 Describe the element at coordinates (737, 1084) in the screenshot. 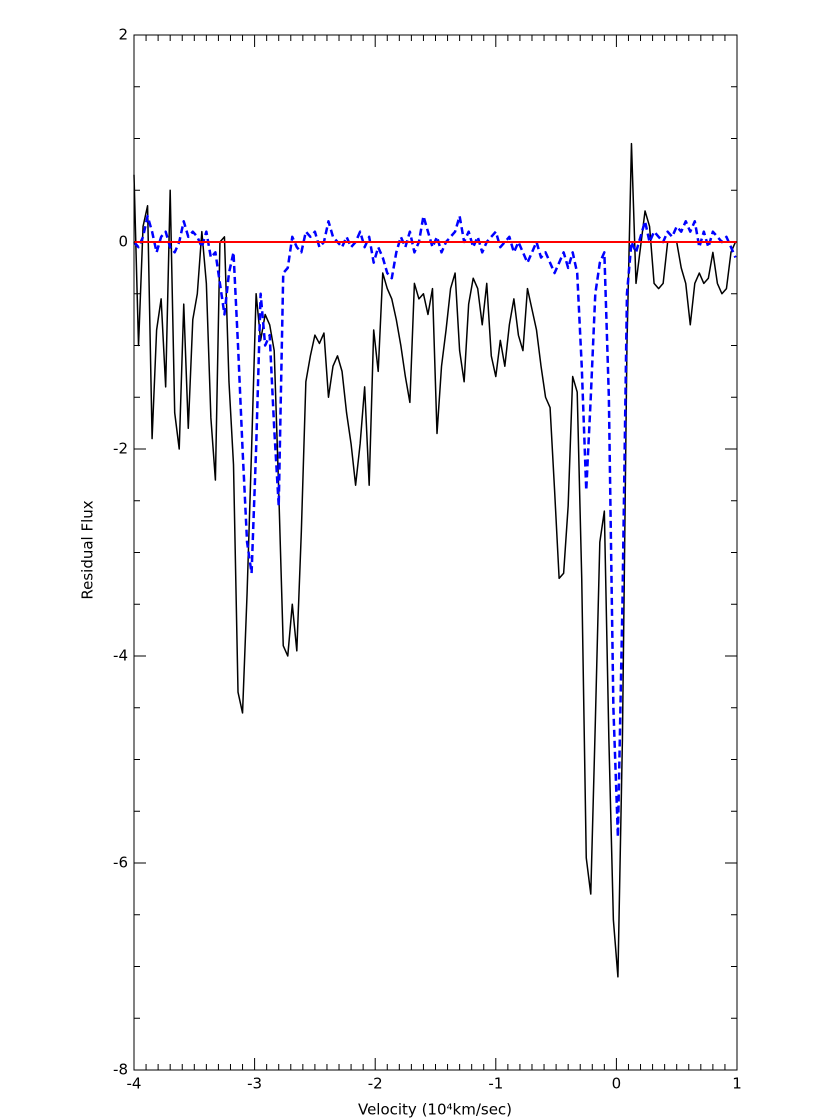

I see `x-tick-label: 1` at that location.